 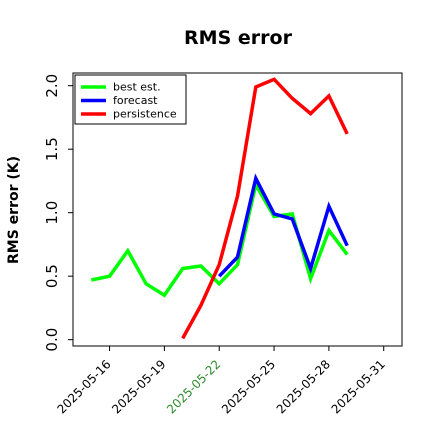 What do you see at coordinates (238, 38) in the screenshot?
I see `chart-title: RMS error` at bounding box center [238, 38].